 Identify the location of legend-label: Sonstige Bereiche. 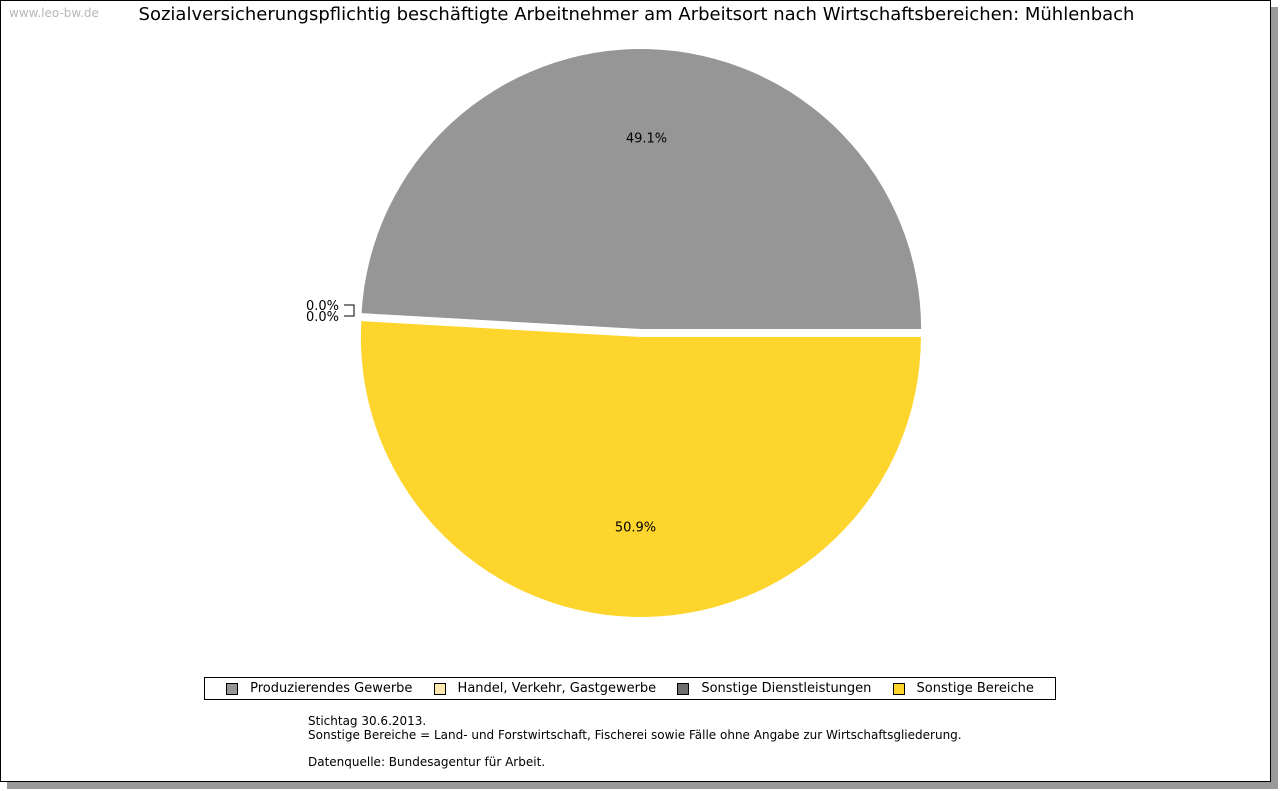
(975, 688).